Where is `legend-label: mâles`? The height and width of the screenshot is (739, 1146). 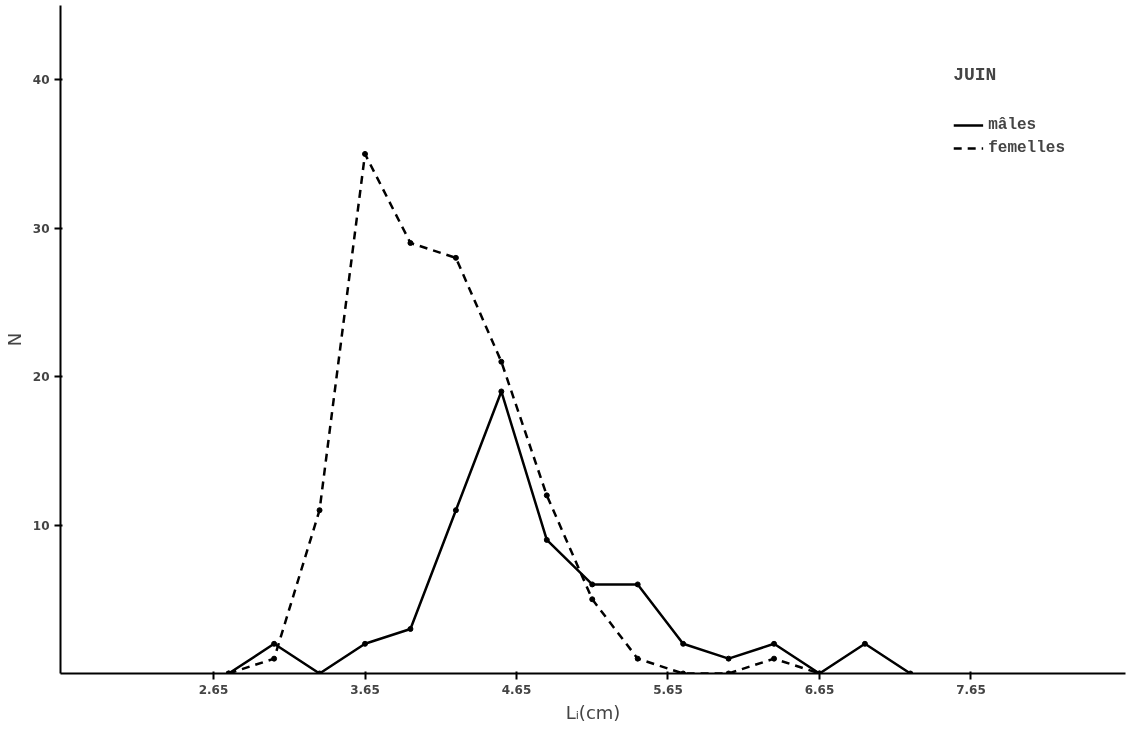 legend-label: mâles is located at coordinates (1012, 125).